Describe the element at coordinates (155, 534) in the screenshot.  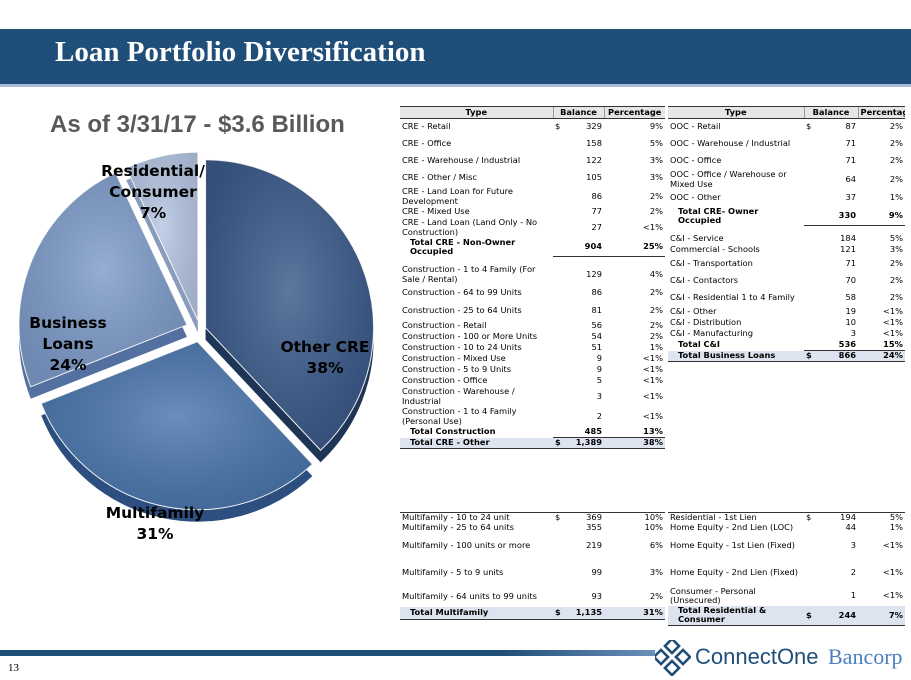
I see `pie-label-pct: 31%` at that location.